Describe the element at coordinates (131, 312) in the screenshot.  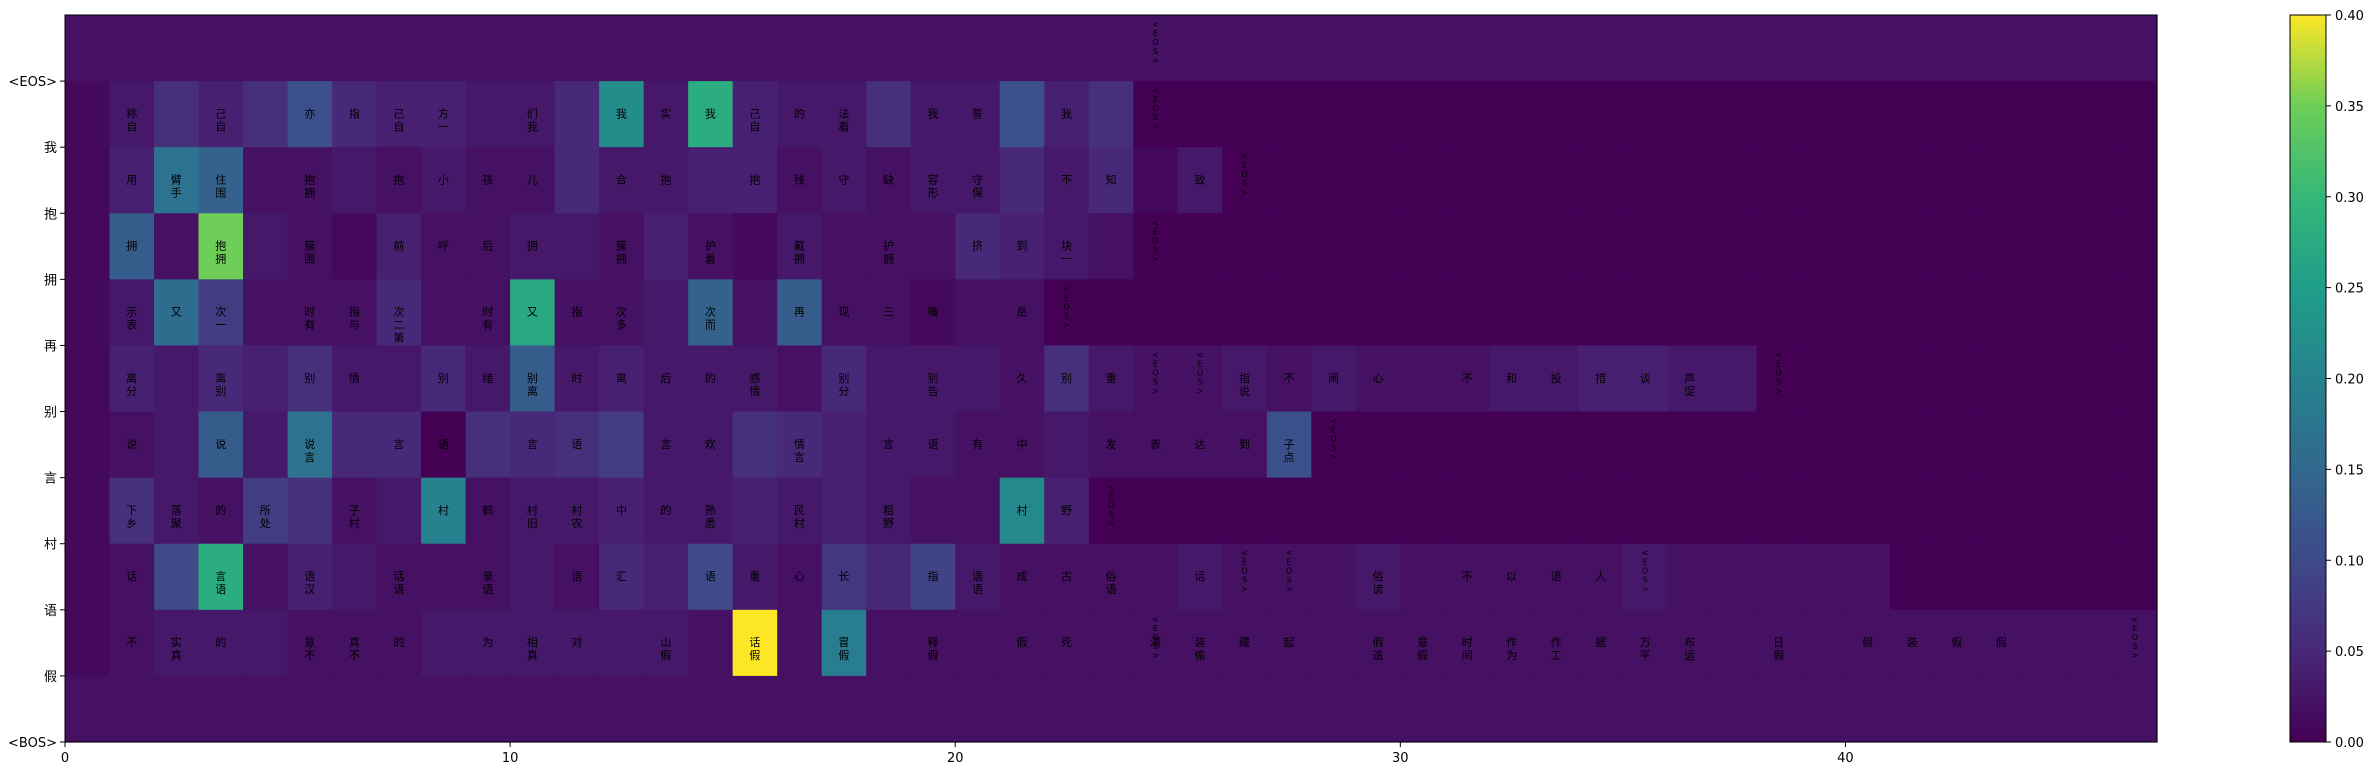
I see `cell-annotation: 示` at that location.